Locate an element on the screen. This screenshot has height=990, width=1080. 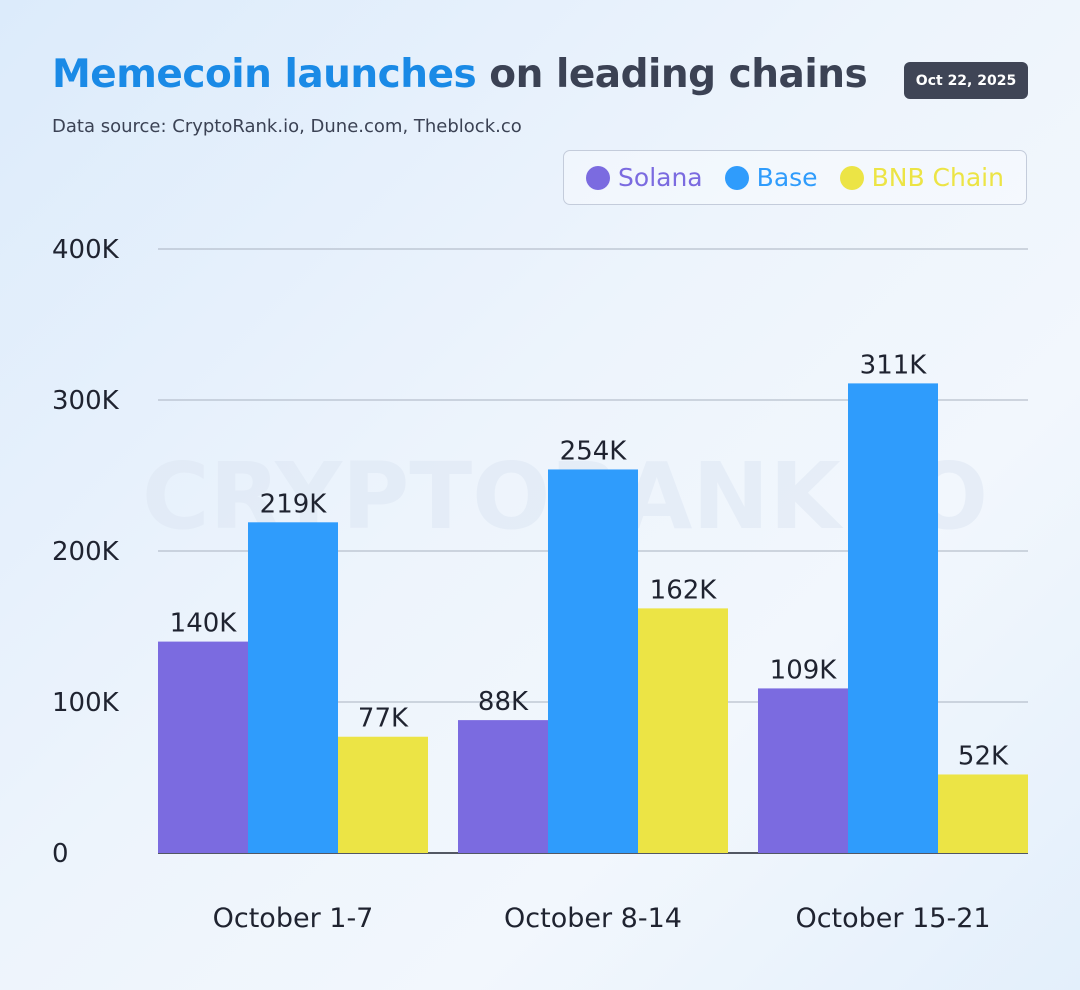
data-label: 109K is located at coordinates (804, 670).